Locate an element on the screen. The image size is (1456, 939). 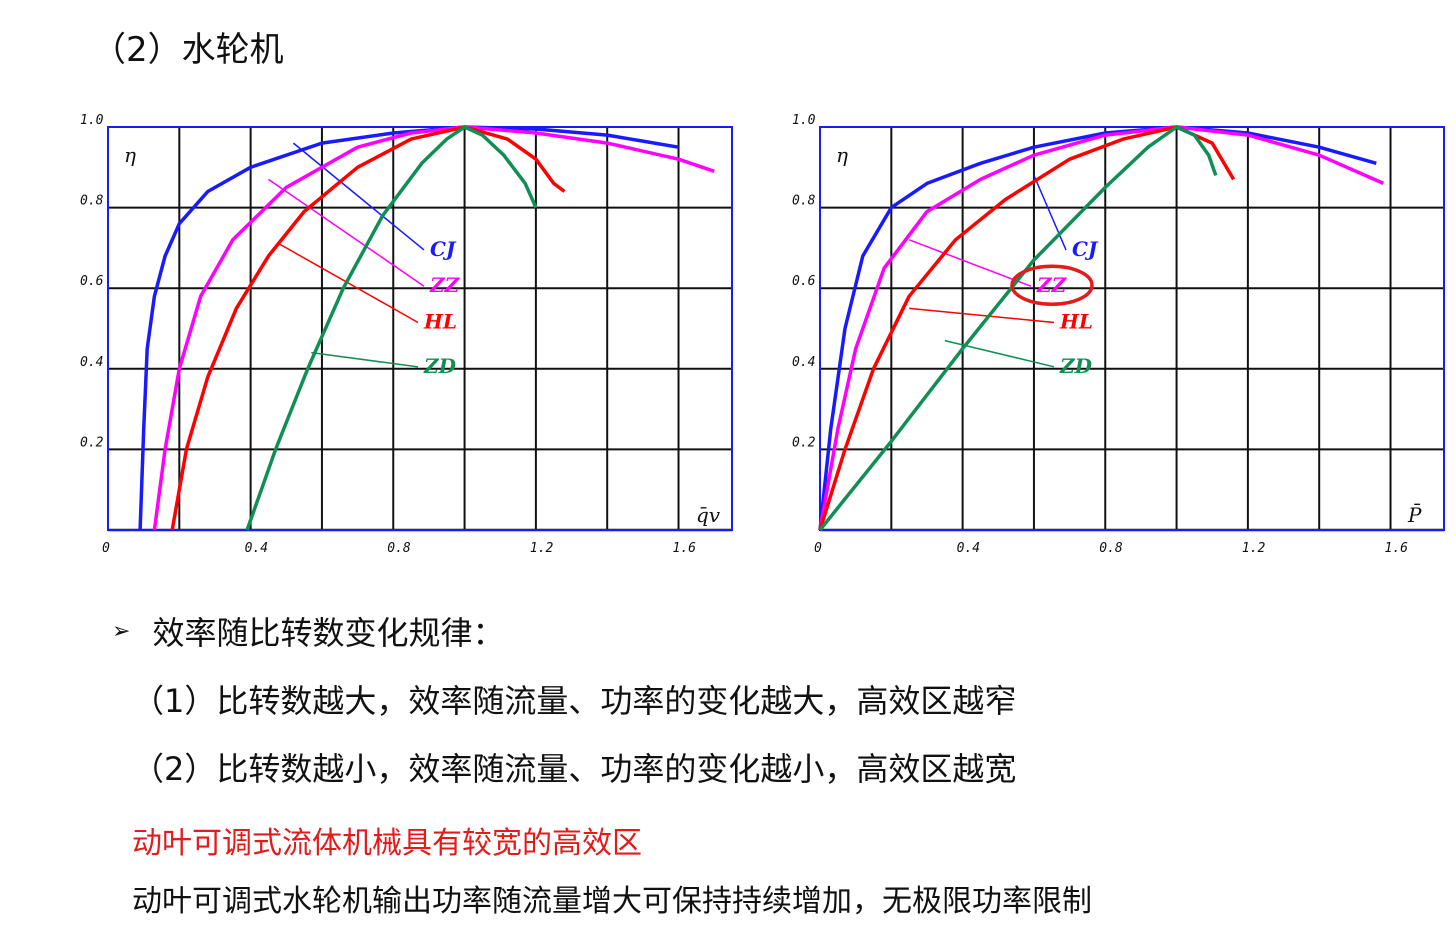
bullet-heading: ➢ 效率随比转数变化规律： is located at coordinates (308, 631).